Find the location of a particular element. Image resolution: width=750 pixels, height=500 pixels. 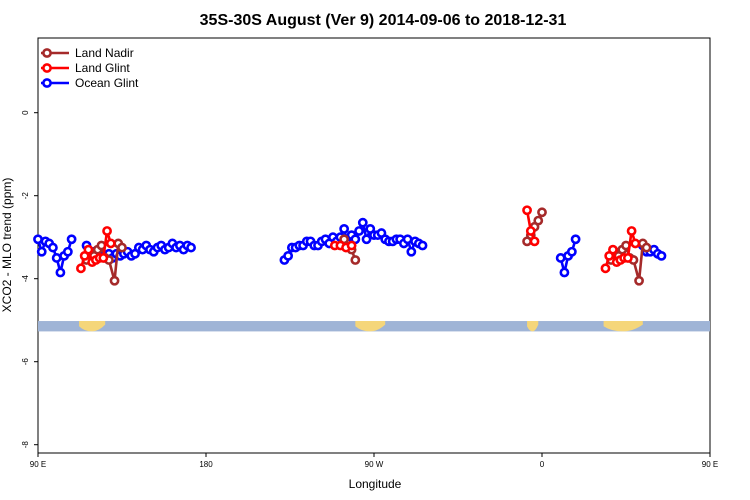

x-tick-label-0: 90 E is located at coordinates (38, 464).